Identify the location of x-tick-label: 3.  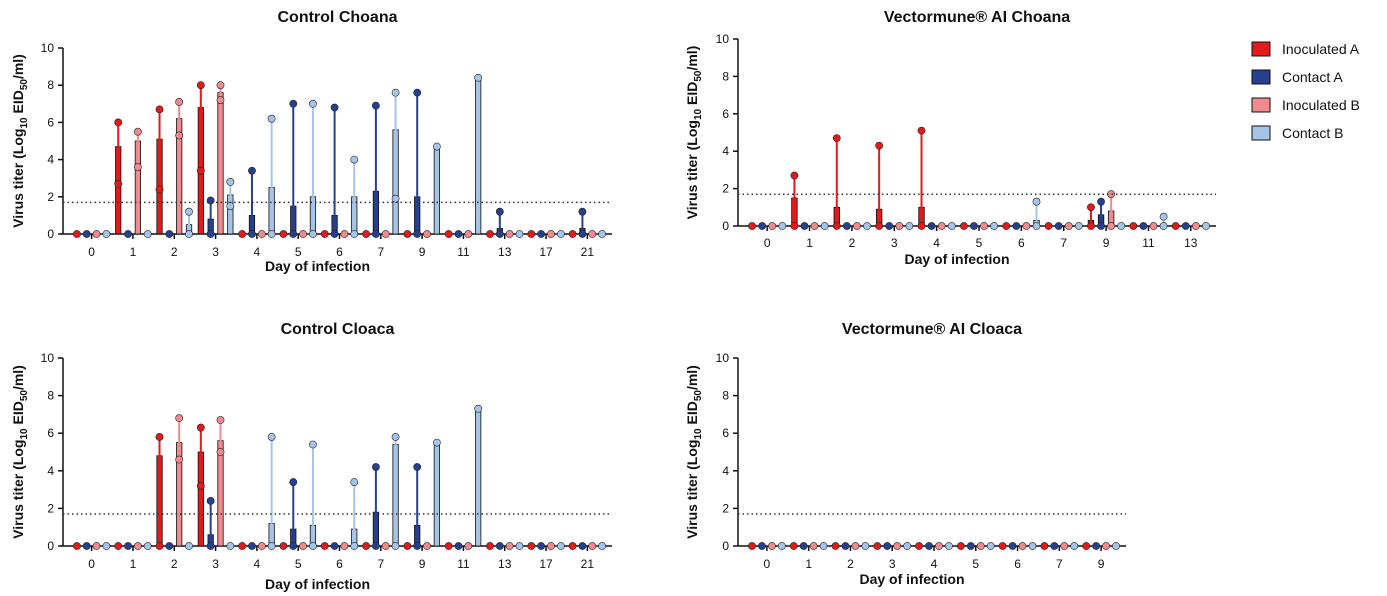
(894, 243).